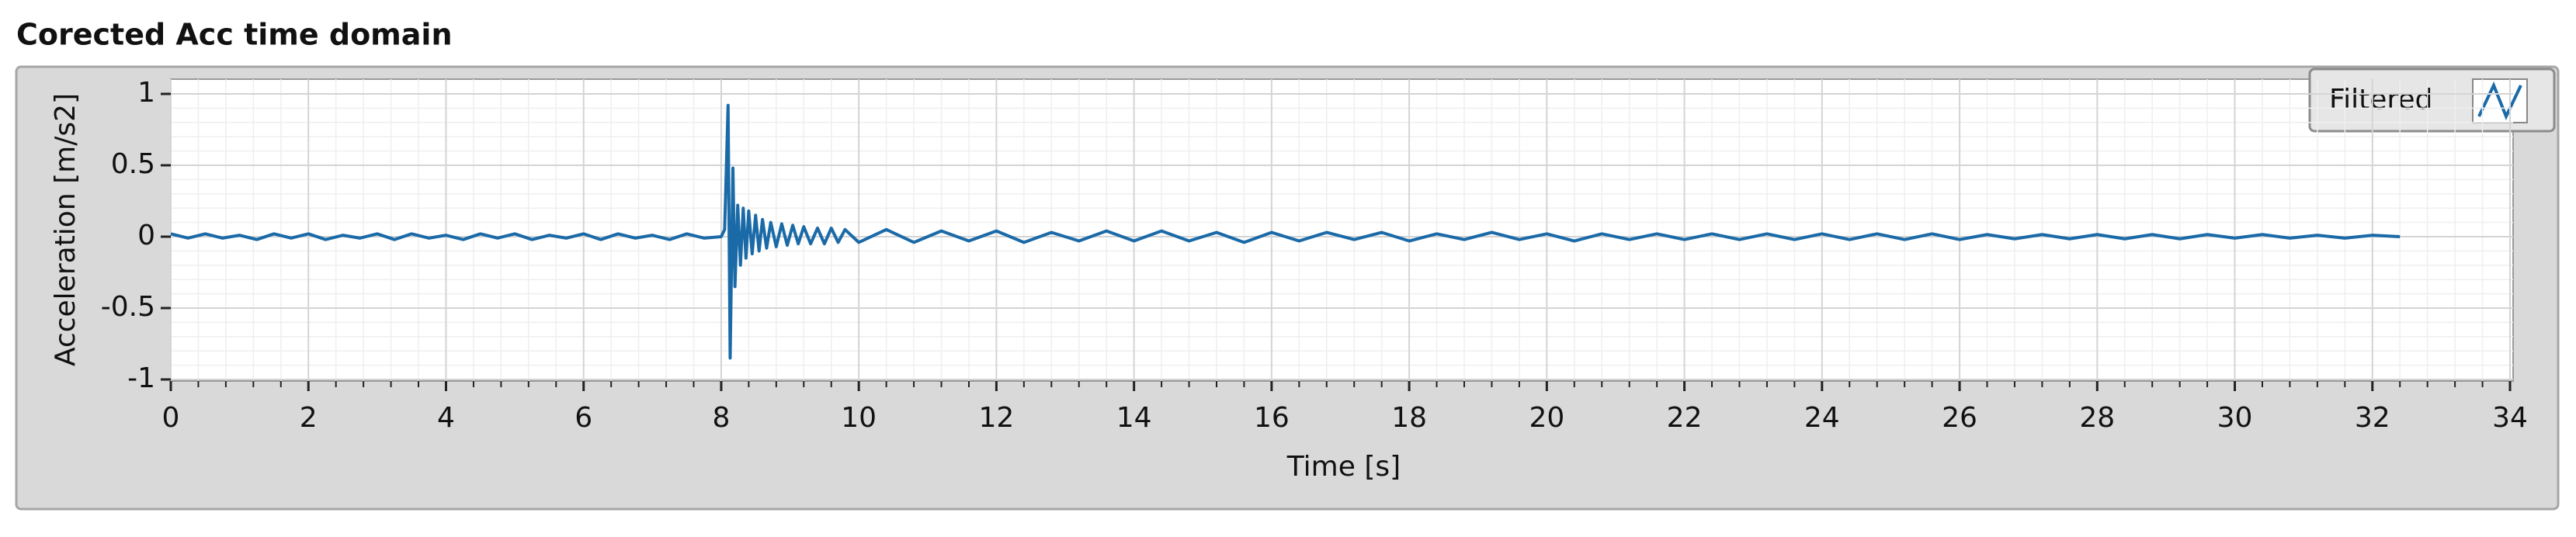 This screenshot has height=537, width=2576. I want to click on x-tick-label: 30, so click(2235, 418).